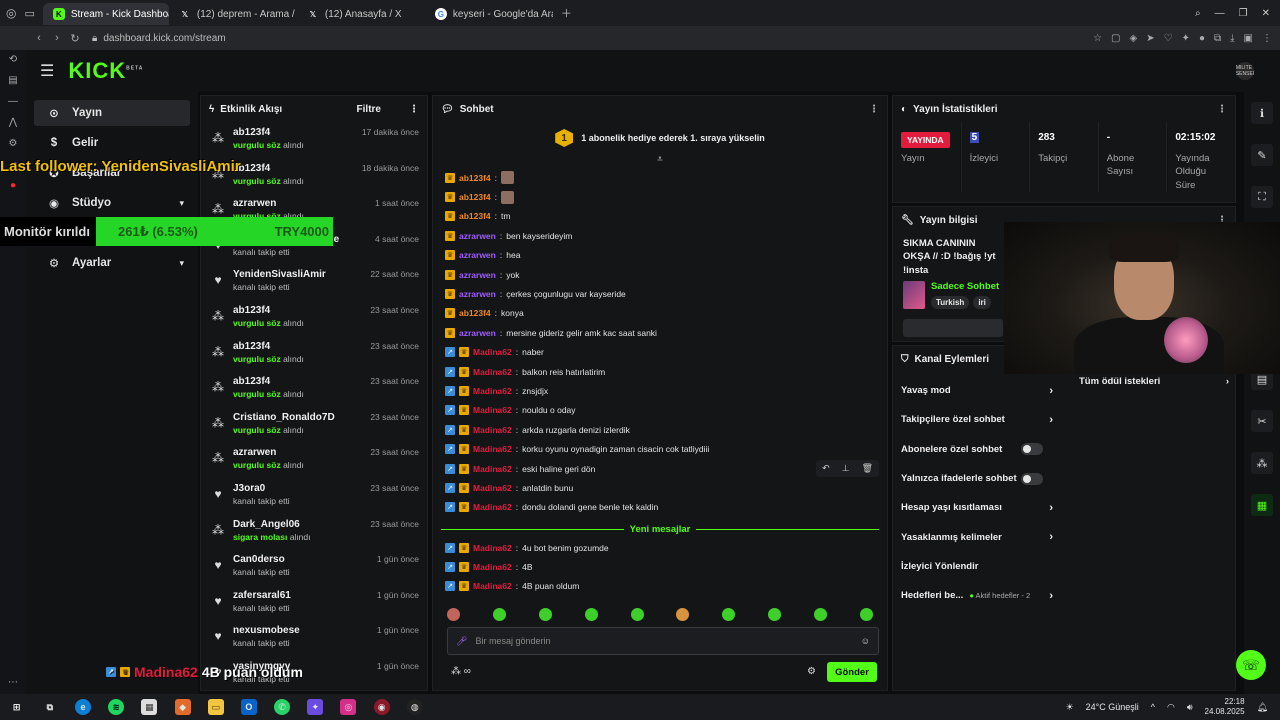  Describe the element at coordinates (1032, 449) in the screenshot. I see `toggle-switch` at that location.